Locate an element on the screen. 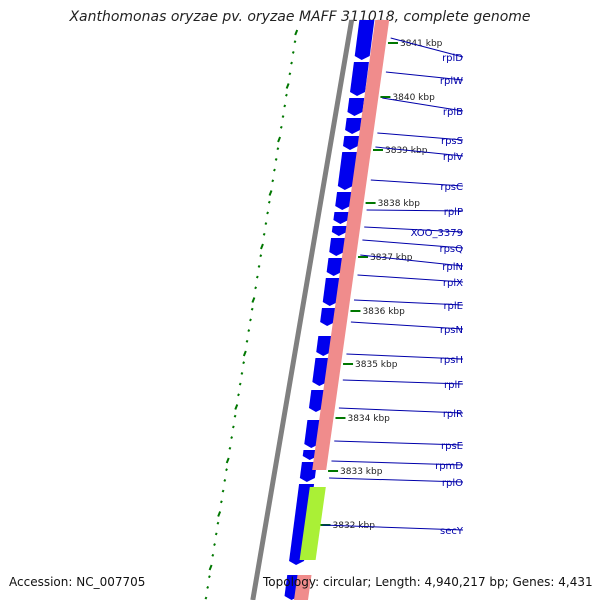 The height and width of the screenshot is (600, 600). gene-label: rplX is located at coordinates (453, 283).